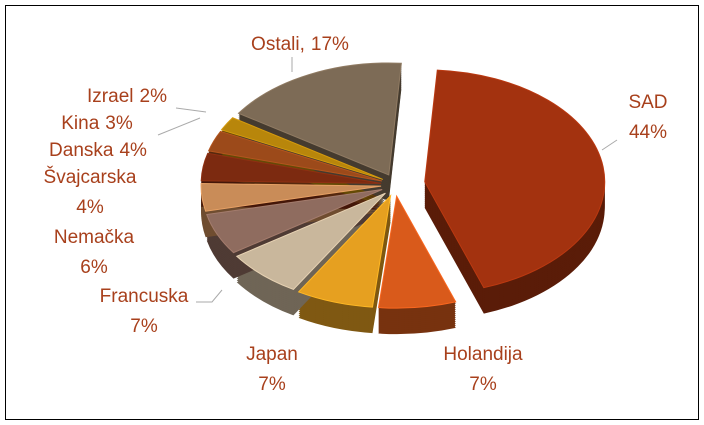 The image size is (704, 425). I want to click on data-label: Francuska 7%, so click(144, 311).